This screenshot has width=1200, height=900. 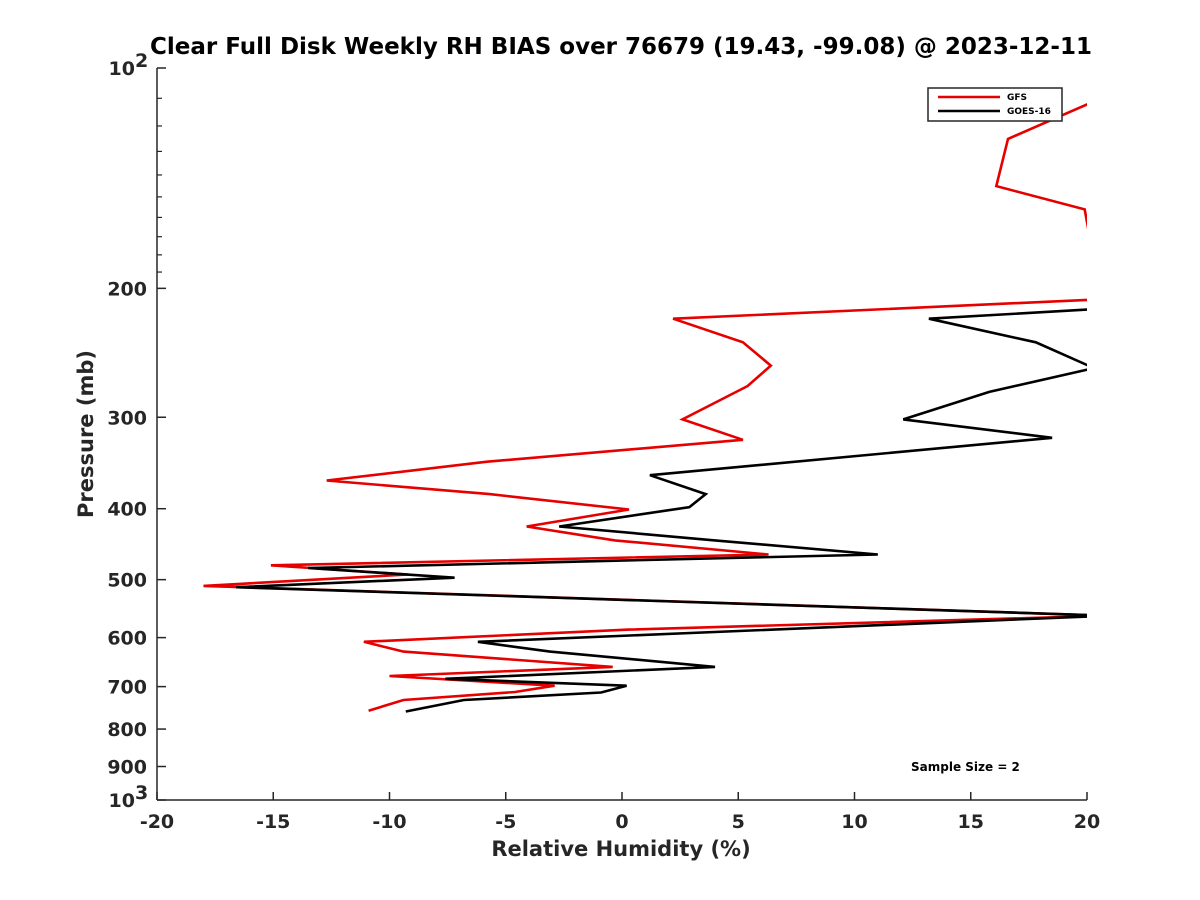 I want to click on x-ticks: -20 -15 -10 -5 0 5 10 15 20, so click(x=620, y=812).